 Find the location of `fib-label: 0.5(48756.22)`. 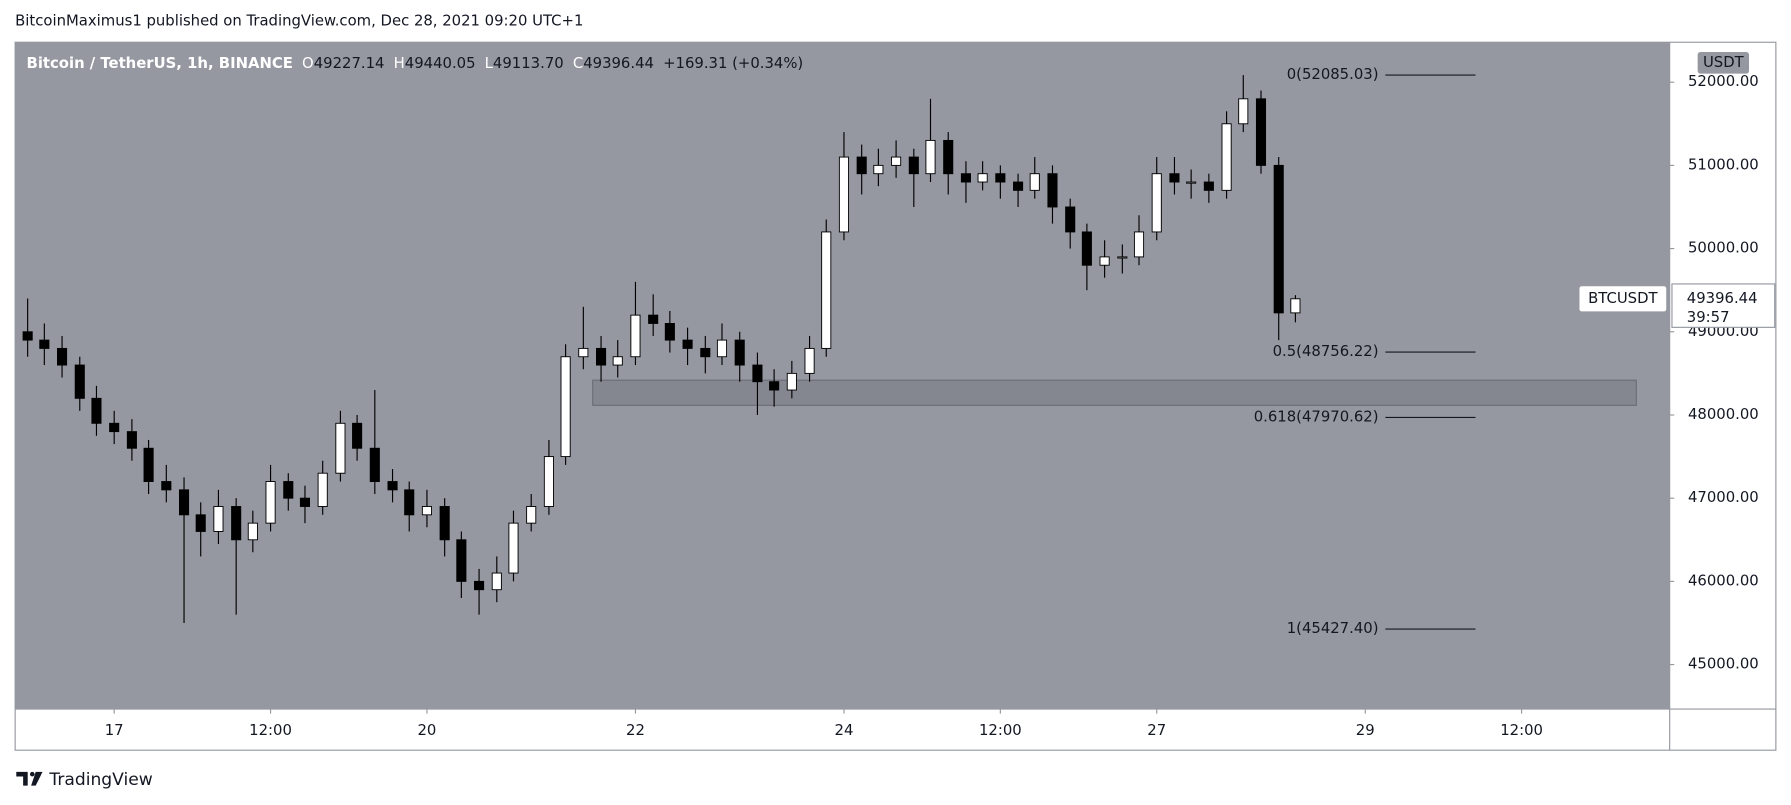

fib-label: 0.5(48756.22) is located at coordinates (1326, 351).